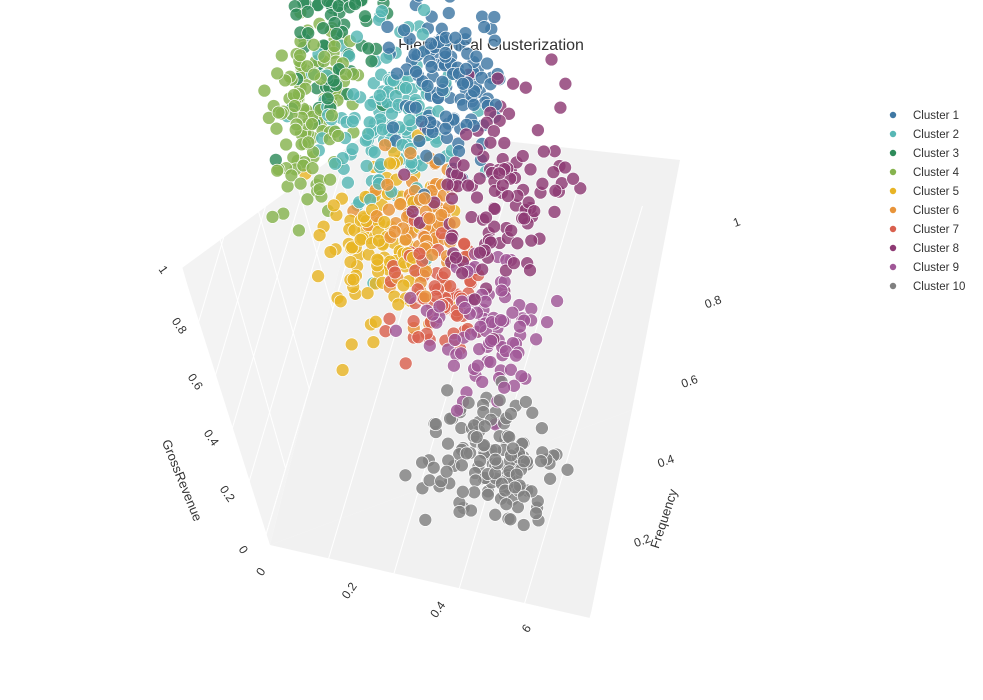 The height and width of the screenshot is (700, 983). I want to click on x-tick-label: 0, so click(260, 572).